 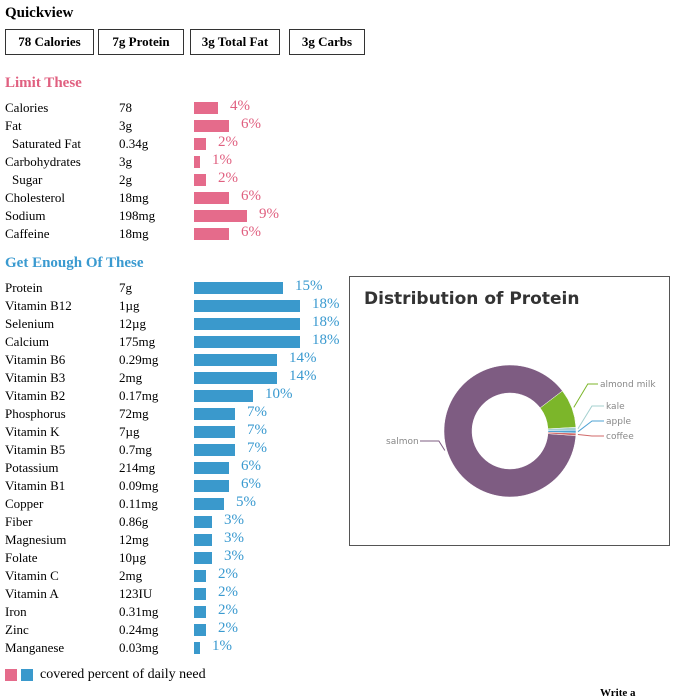 What do you see at coordinates (618, 422) in the screenshot?
I see `donut-label: apple` at bounding box center [618, 422].